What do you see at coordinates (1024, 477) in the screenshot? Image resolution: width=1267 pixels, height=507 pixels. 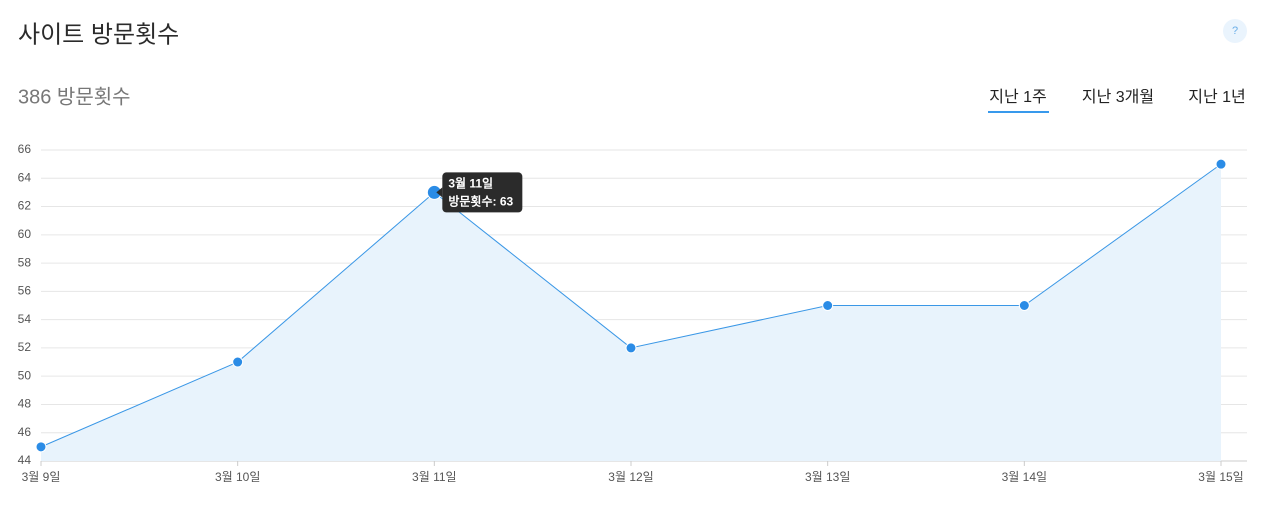 I see `x-tick-label: 3월 14일` at bounding box center [1024, 477].